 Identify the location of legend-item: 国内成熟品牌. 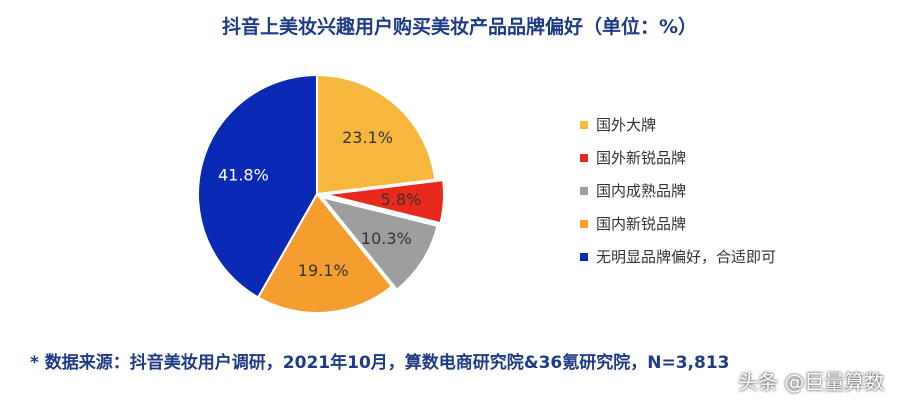
(678, 190).